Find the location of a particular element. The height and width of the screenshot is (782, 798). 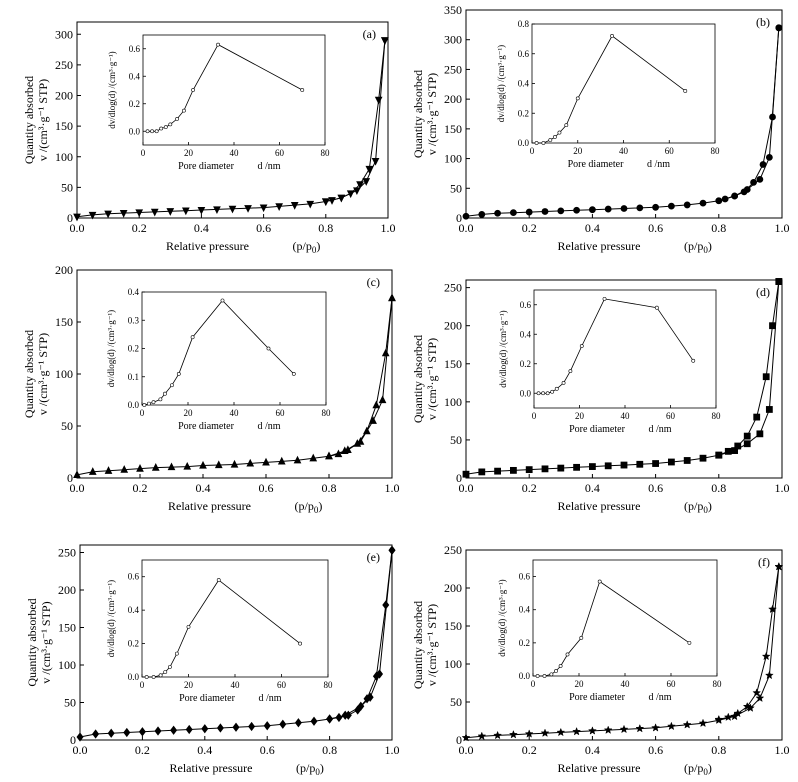

y-axis-unit: v /(cm³·g⁻¹ STP) is located at coordinates (432, 379).